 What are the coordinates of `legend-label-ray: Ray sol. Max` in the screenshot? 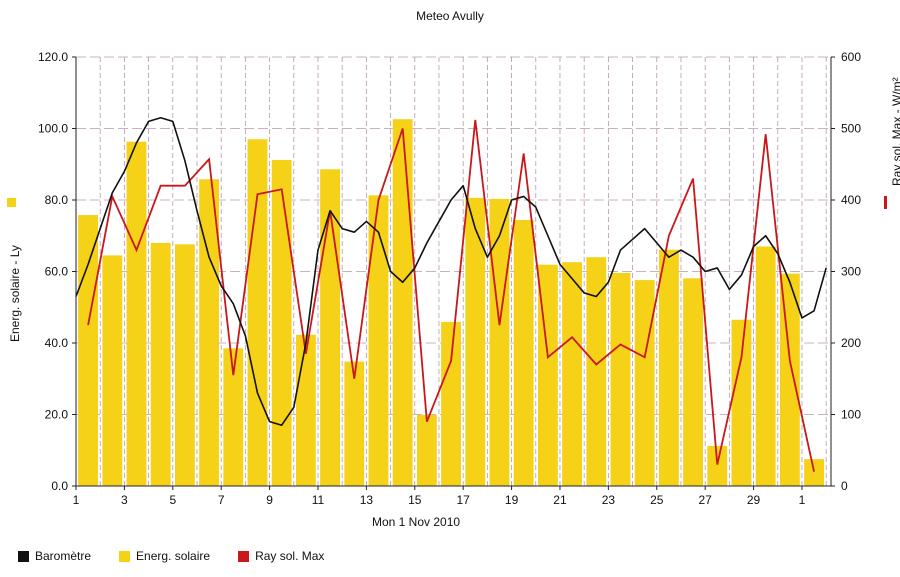 It's located at (290, 556).